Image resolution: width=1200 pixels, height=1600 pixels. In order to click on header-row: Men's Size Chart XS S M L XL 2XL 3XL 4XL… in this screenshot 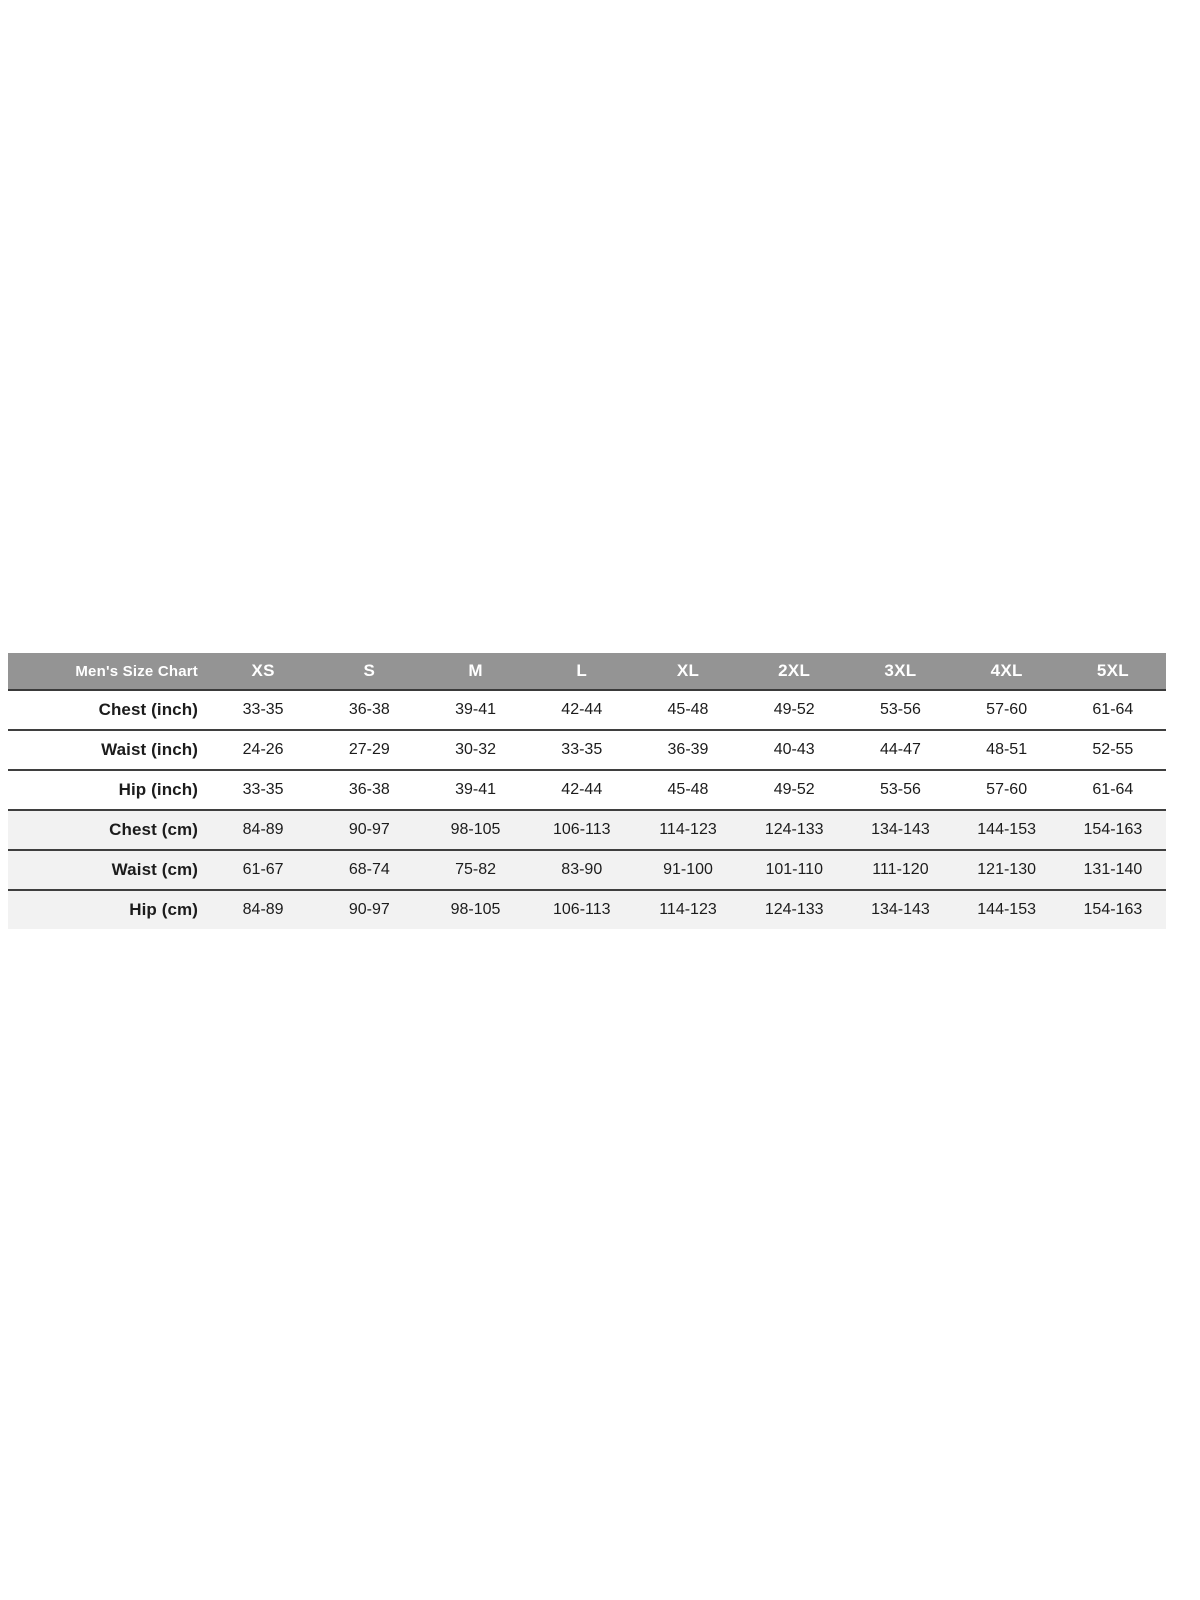, I will do `click(587, 672)`.